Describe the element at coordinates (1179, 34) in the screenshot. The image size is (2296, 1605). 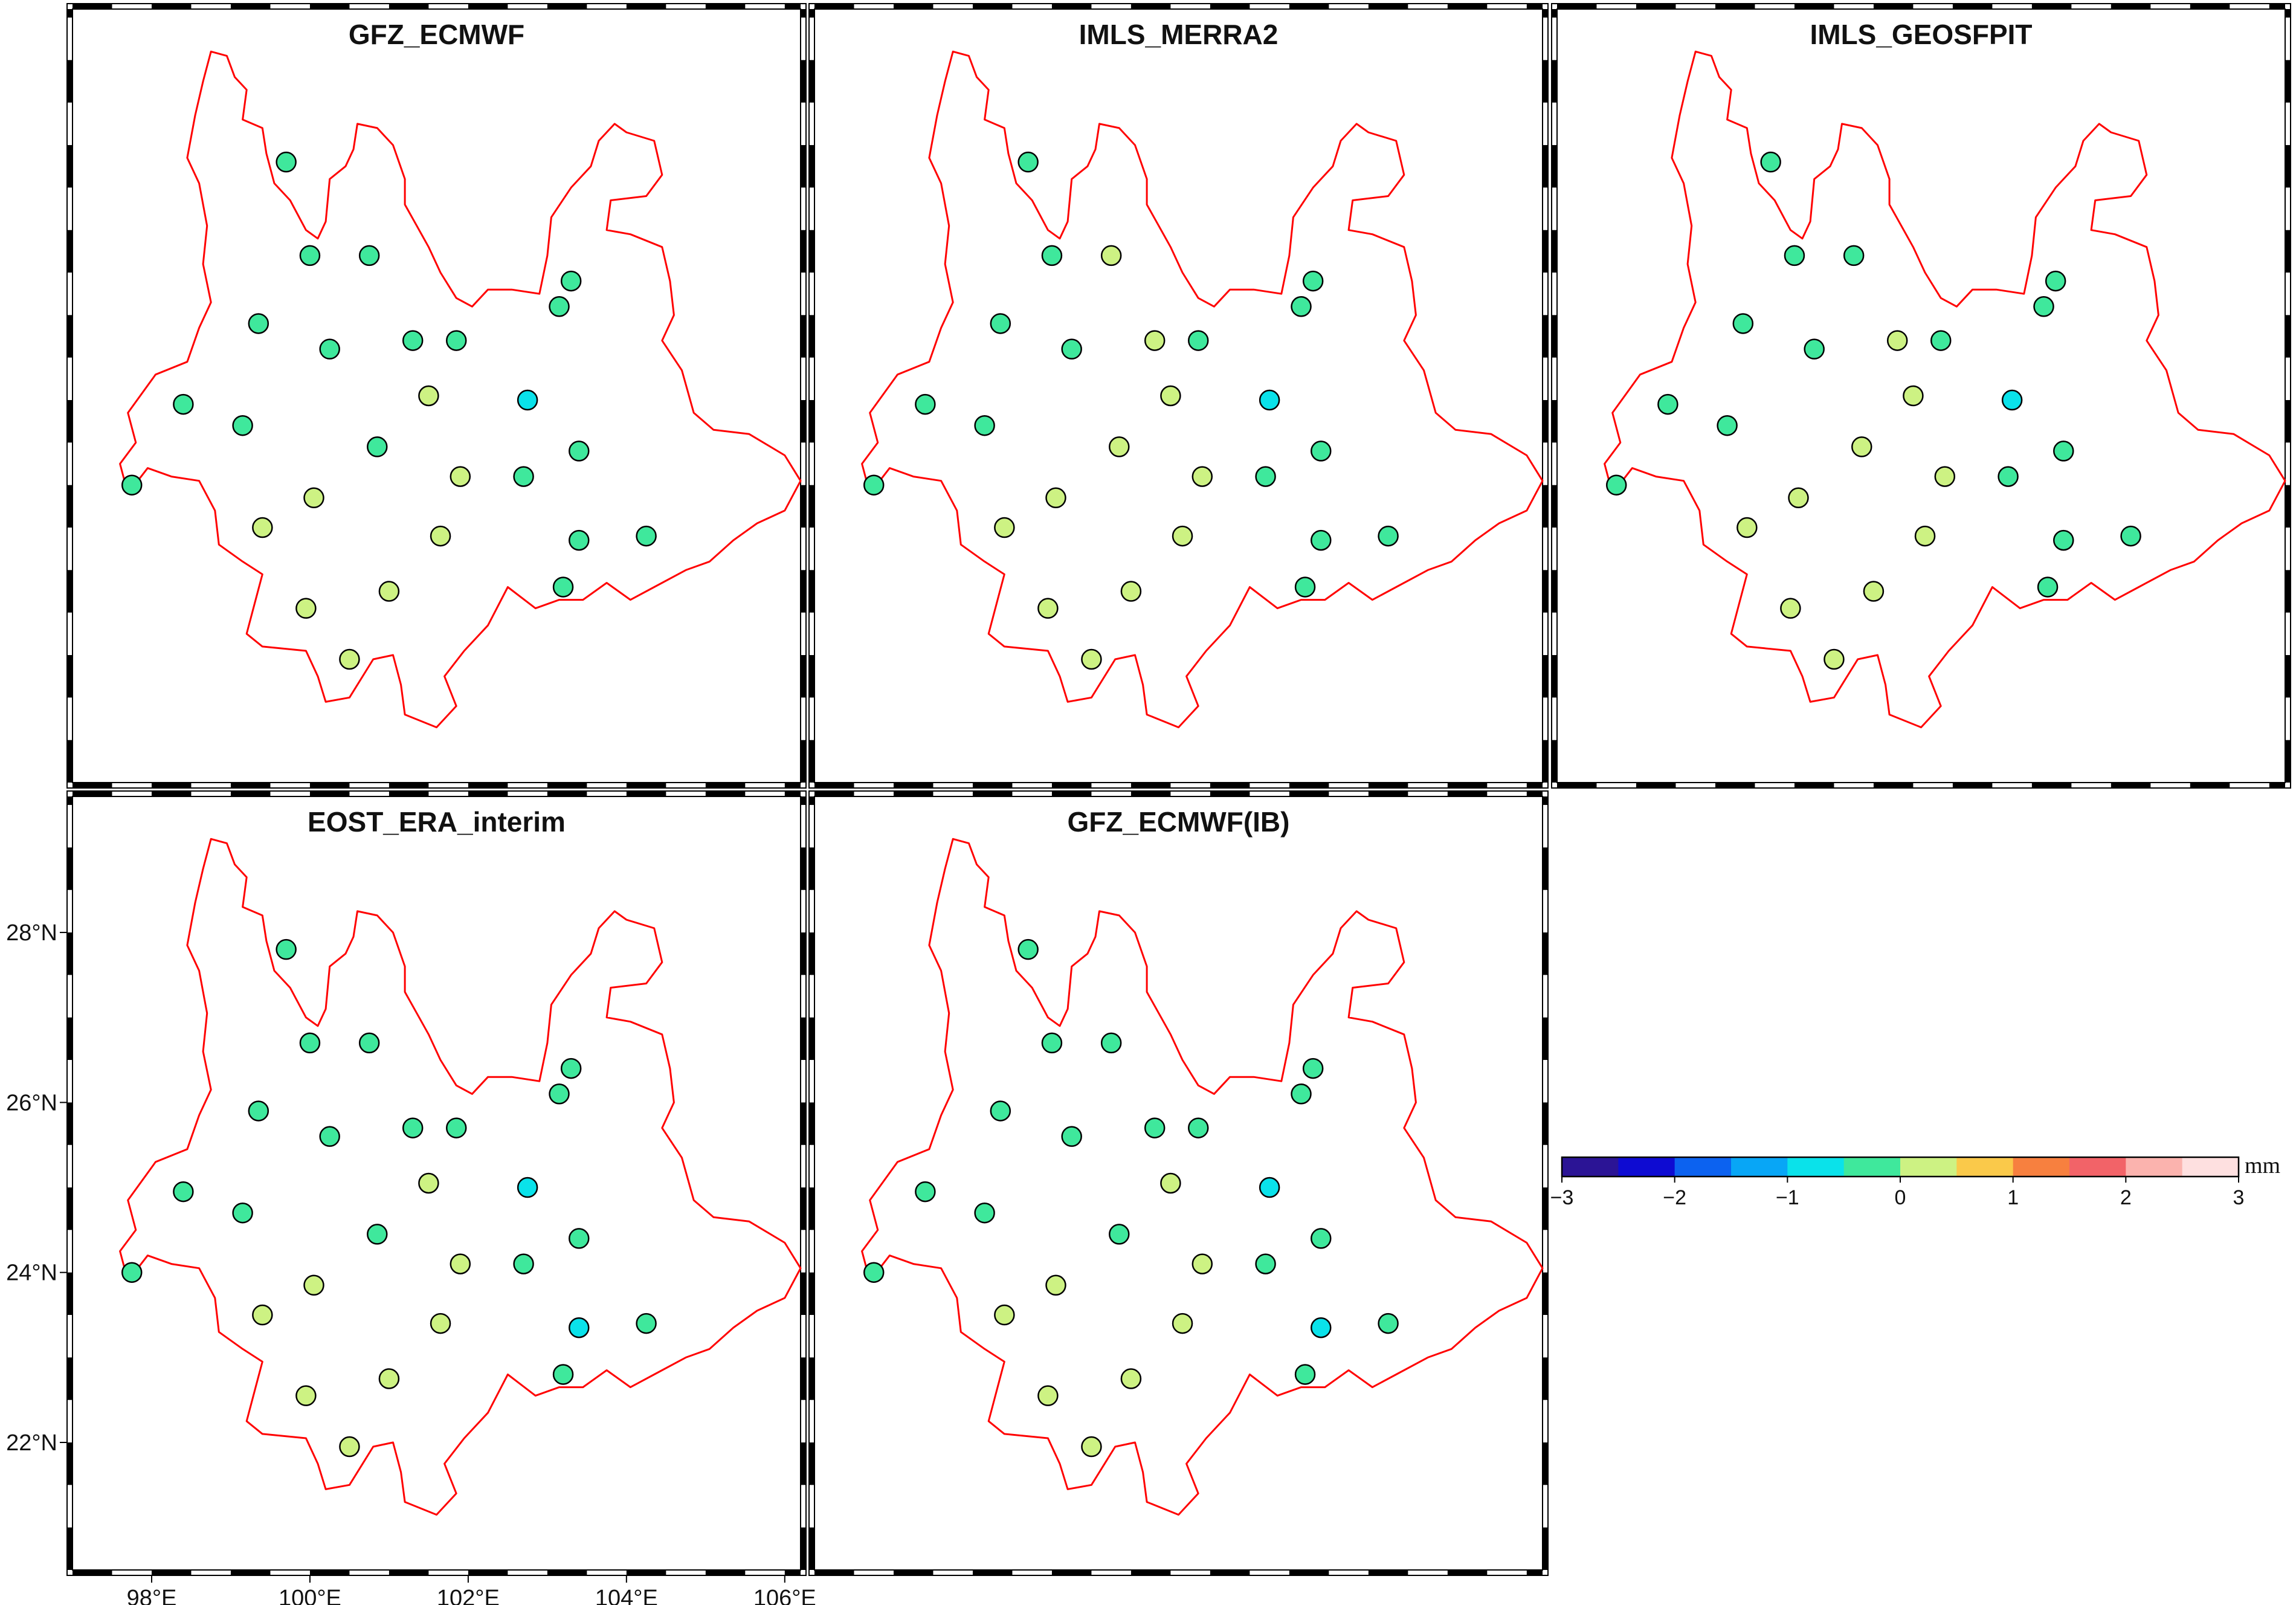
I see `panel-title: IMLS_MERRA2` at that location.